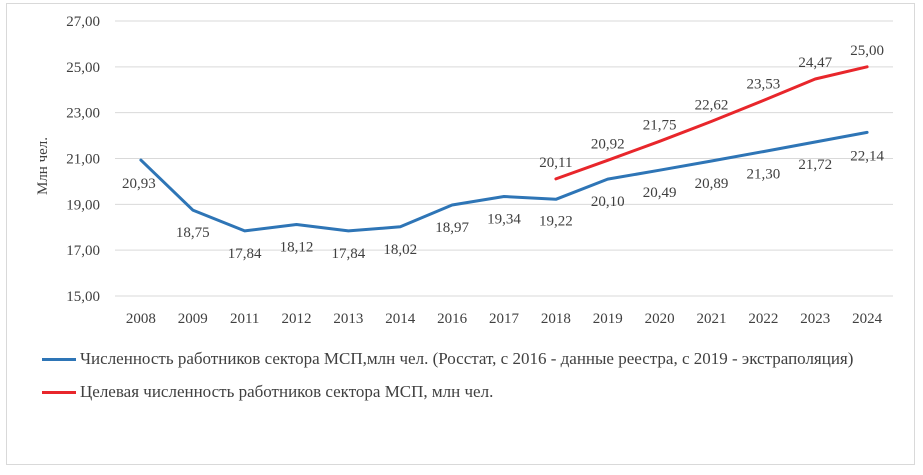 This screenshot has height=475, width=923. Describe the element at coordinates (712, 184) in the screenshot. I see `data-label-actual: 20,89` at that location.